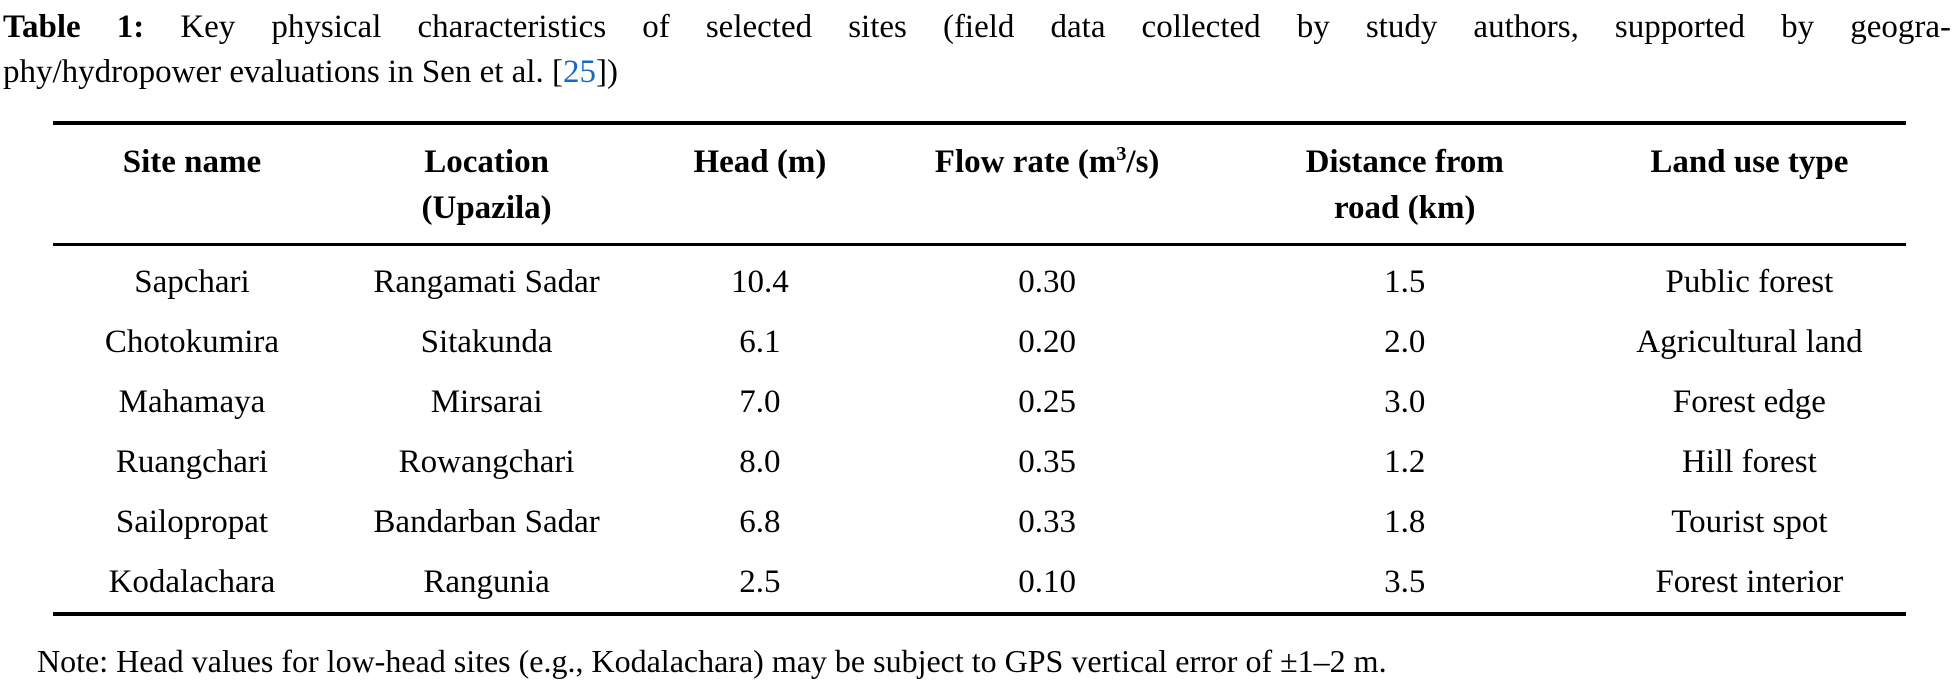 The height and width of the screenshot is (697, 1954). I want to click on cell-distance: 2.0, so click(1405, 342).